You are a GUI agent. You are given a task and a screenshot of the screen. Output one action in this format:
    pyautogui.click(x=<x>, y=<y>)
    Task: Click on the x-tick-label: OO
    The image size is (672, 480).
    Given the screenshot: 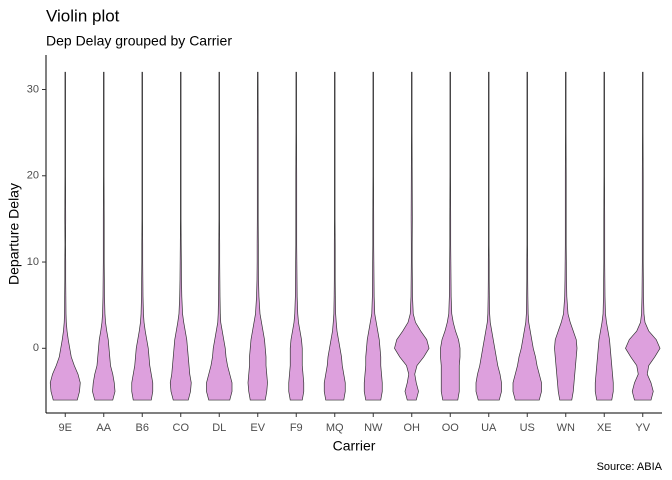 What is the action you would take?
    pyautogui.click(x=451, y=428)
    